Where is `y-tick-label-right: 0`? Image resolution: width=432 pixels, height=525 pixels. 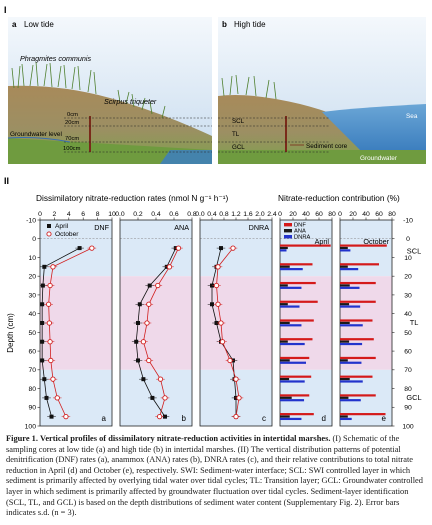
y-tick-label-right: 0 is located at coordinates (408, 239).